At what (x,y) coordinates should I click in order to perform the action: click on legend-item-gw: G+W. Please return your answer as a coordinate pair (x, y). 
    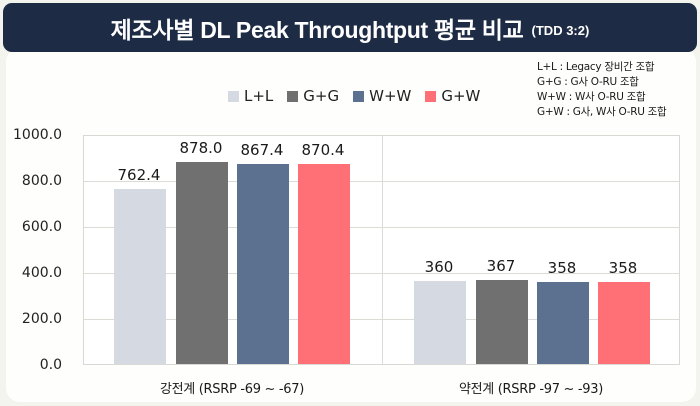
    Looking at the image, I should click on (452, 96).